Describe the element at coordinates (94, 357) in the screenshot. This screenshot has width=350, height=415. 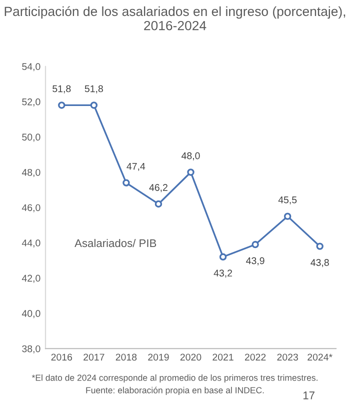
I see `x-tick-label: 2017` at that location.